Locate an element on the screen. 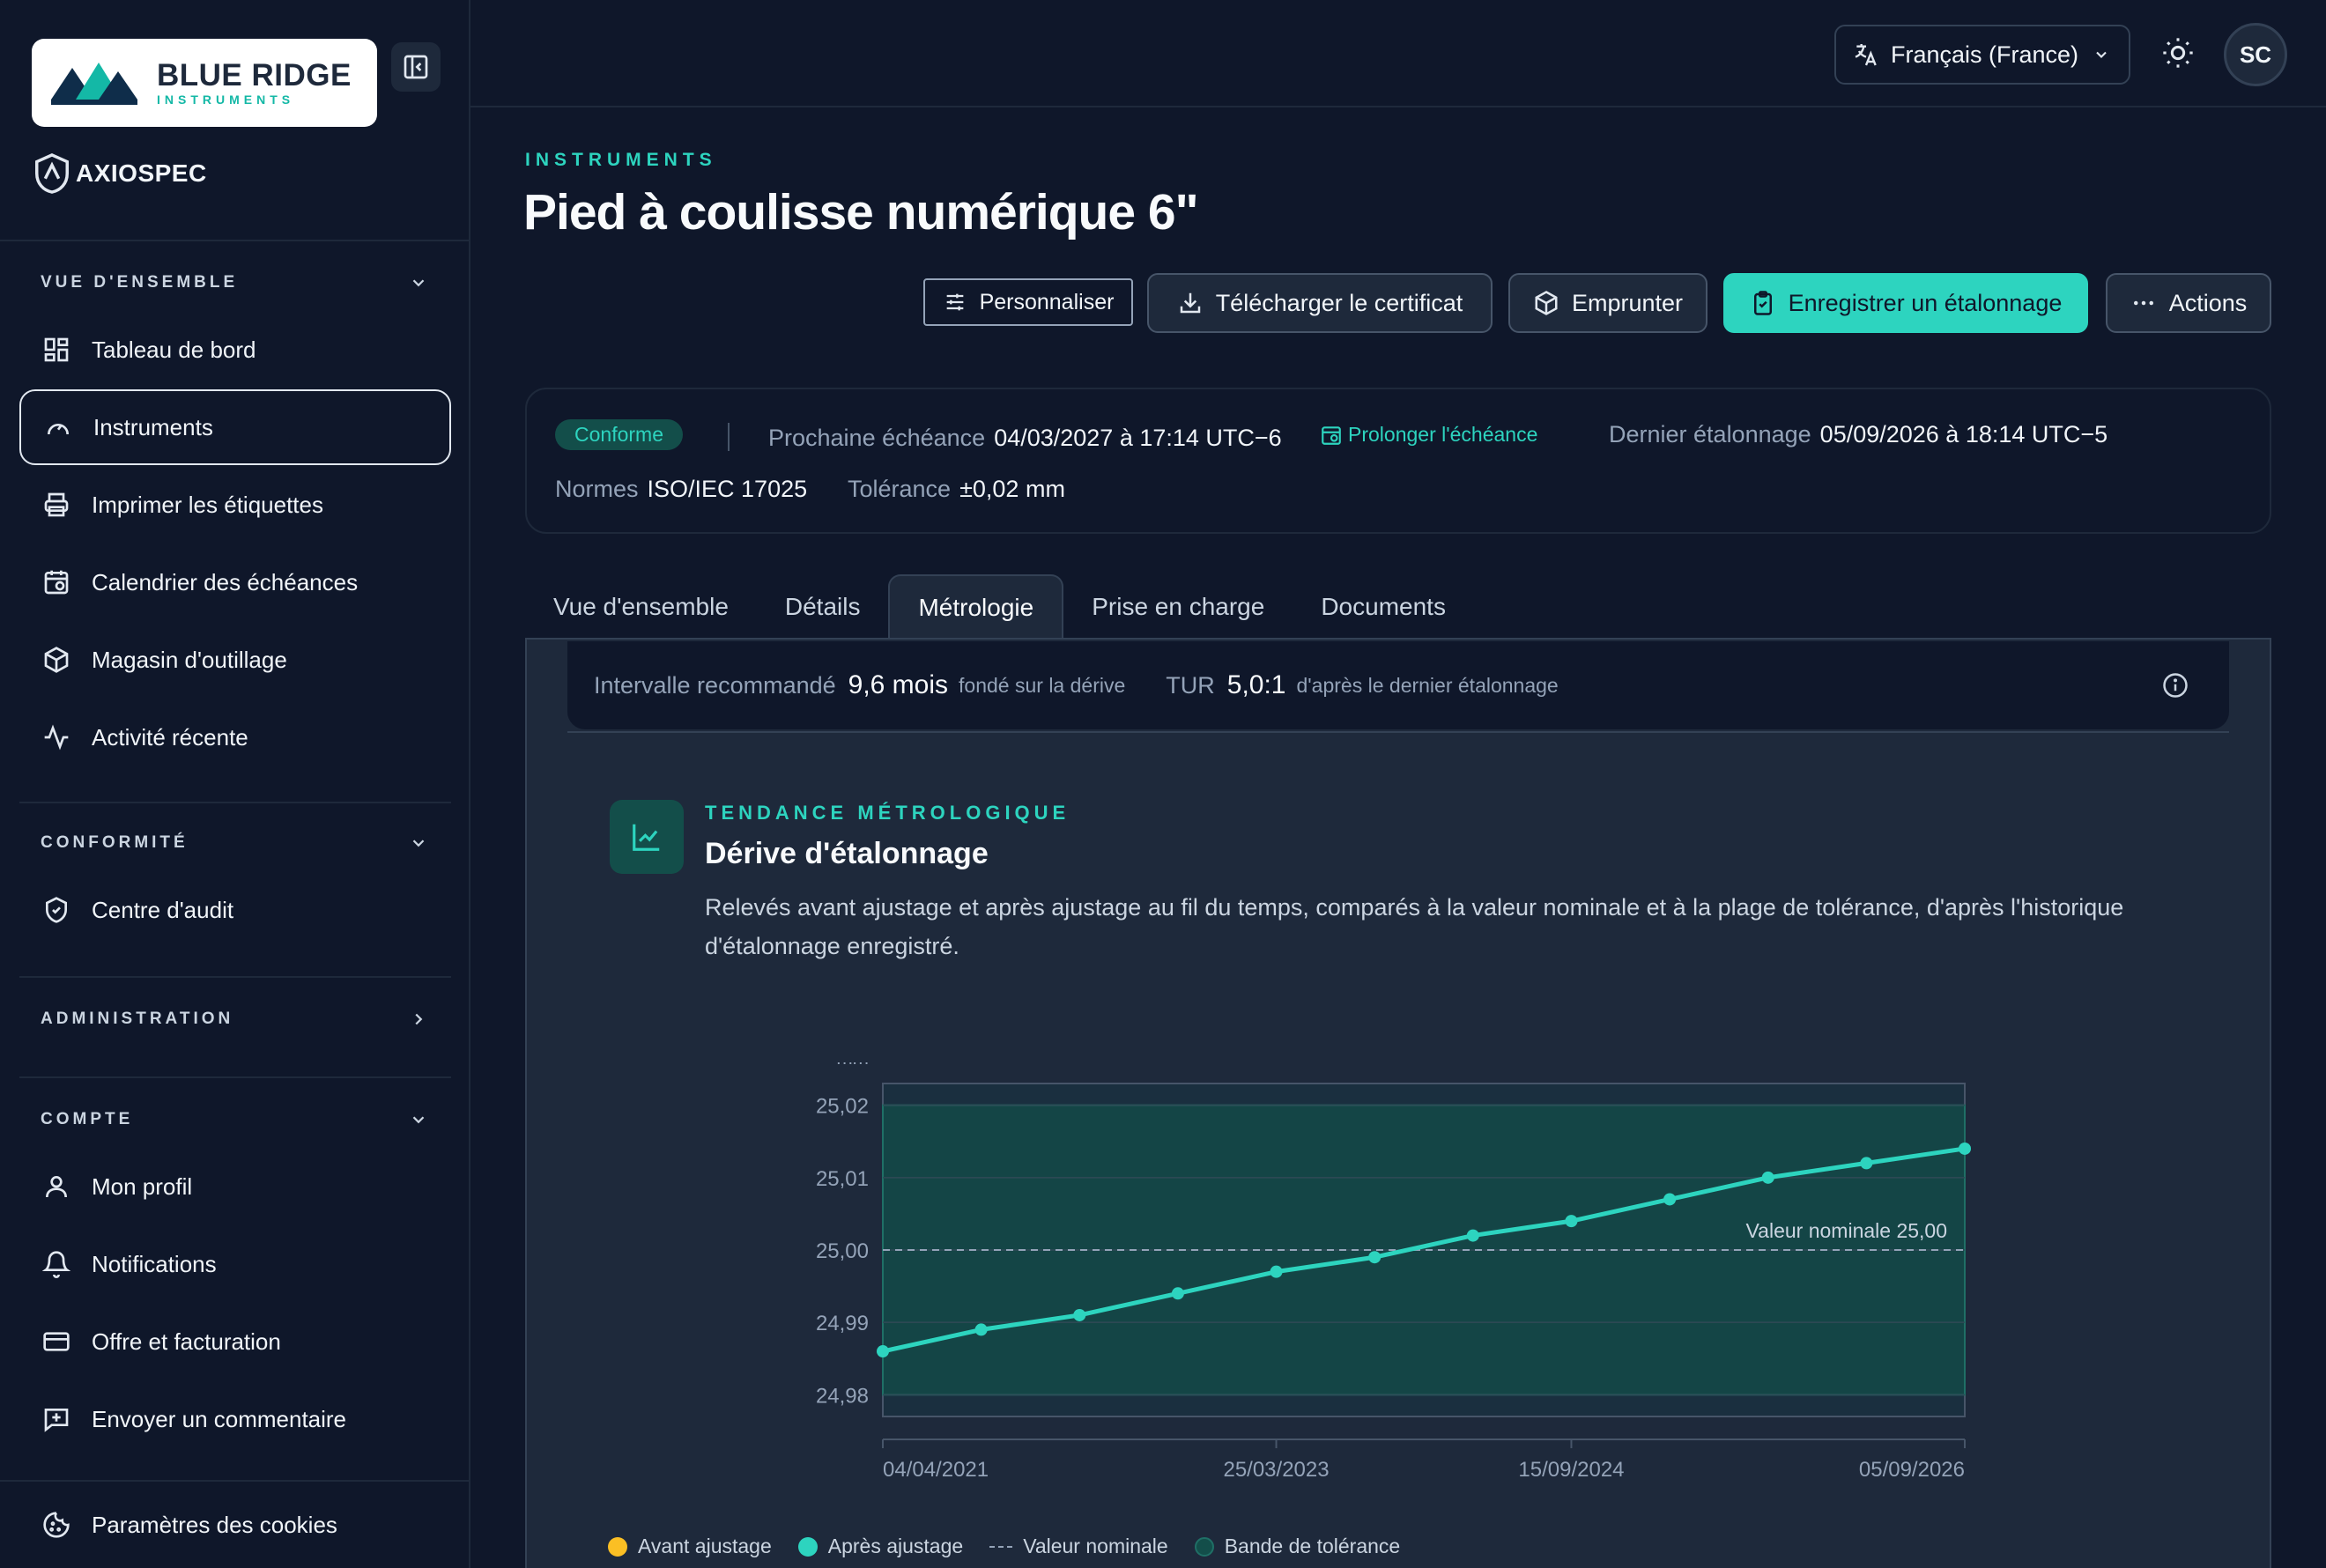  theme-toggle-sun-icon is located at coordinates (2178, 52).